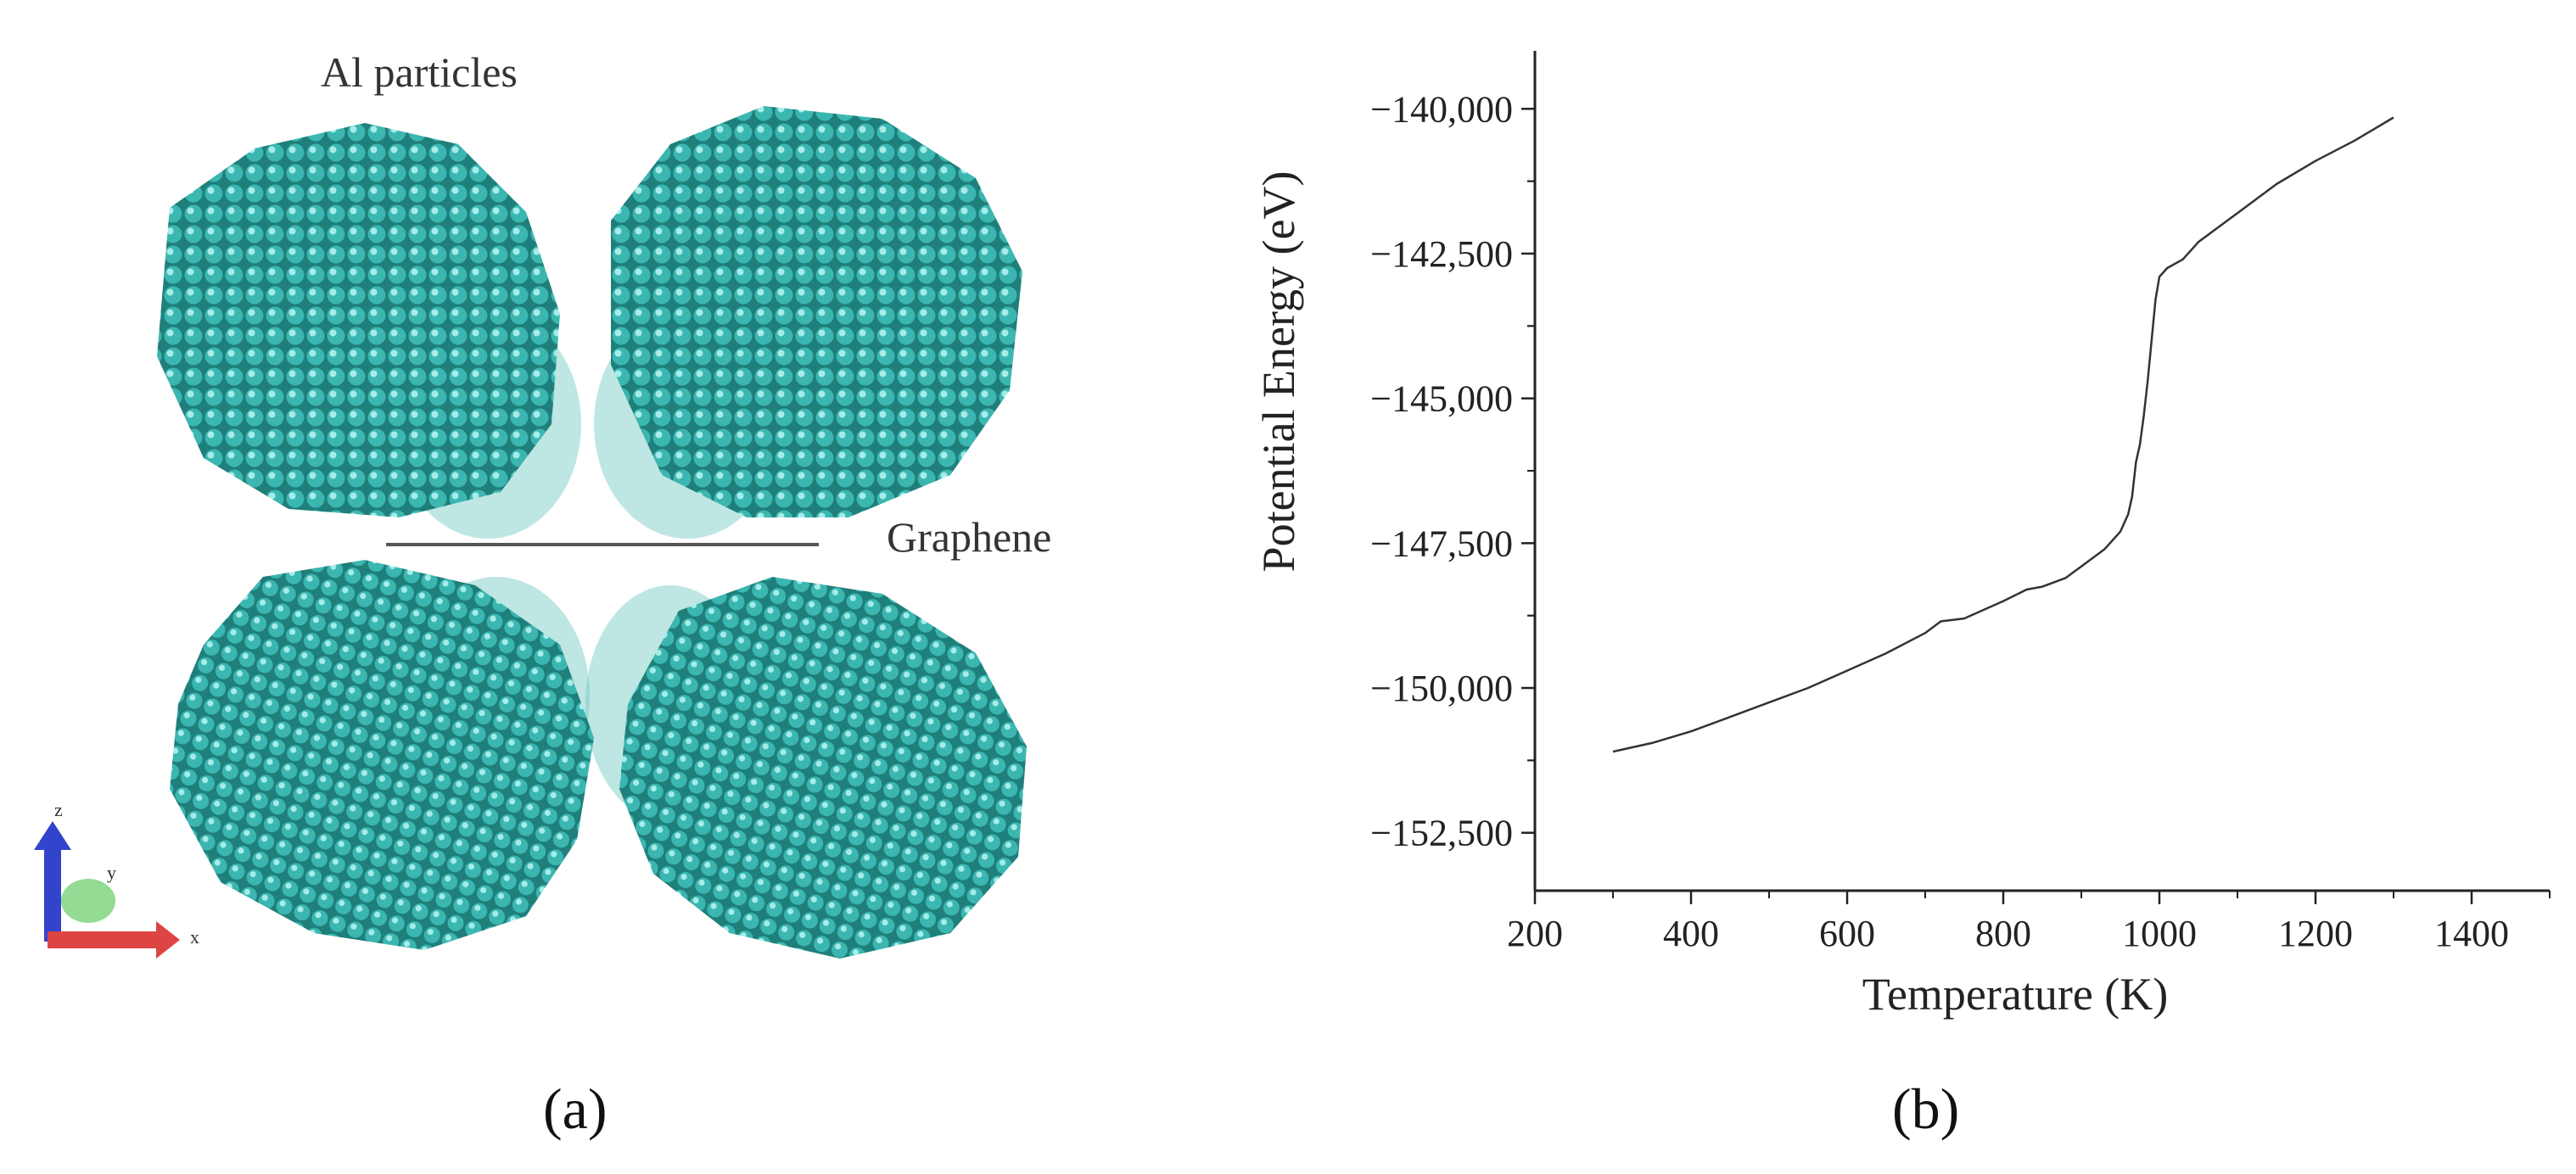 The image size is (2576, 1174). What do you see at coordinates (1847, 934) in the screenshot?
I see `x-tick-label: 600` at bounding box center [1847, 934].